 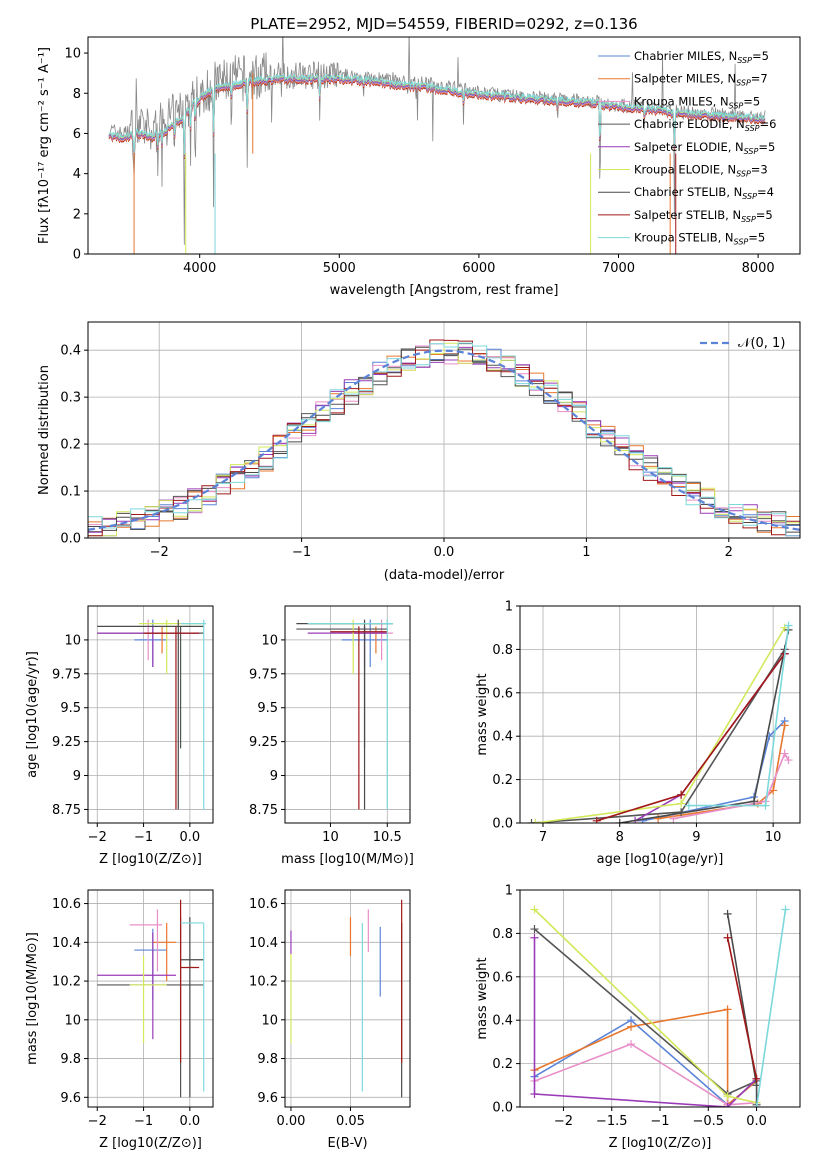 I want to click on histogram-step-kroupa-stelib, so click(x=444, y=439).